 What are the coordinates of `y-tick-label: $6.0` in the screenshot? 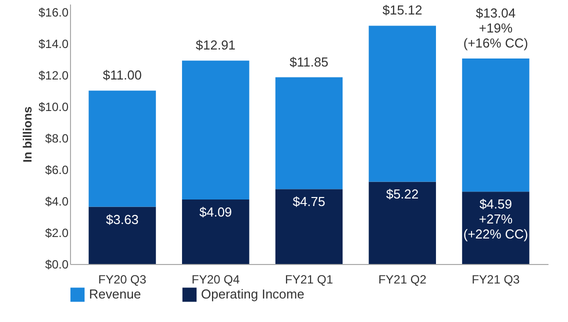 It's located at (57, 169).